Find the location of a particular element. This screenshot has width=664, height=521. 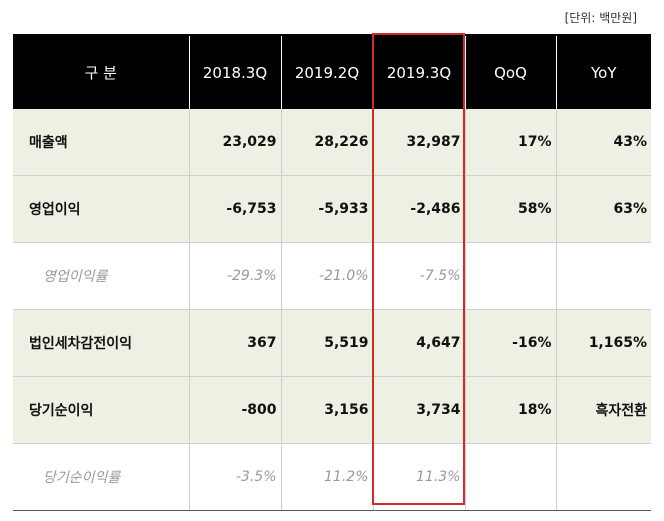

cell: -16% is located at coordinates (511, 343).